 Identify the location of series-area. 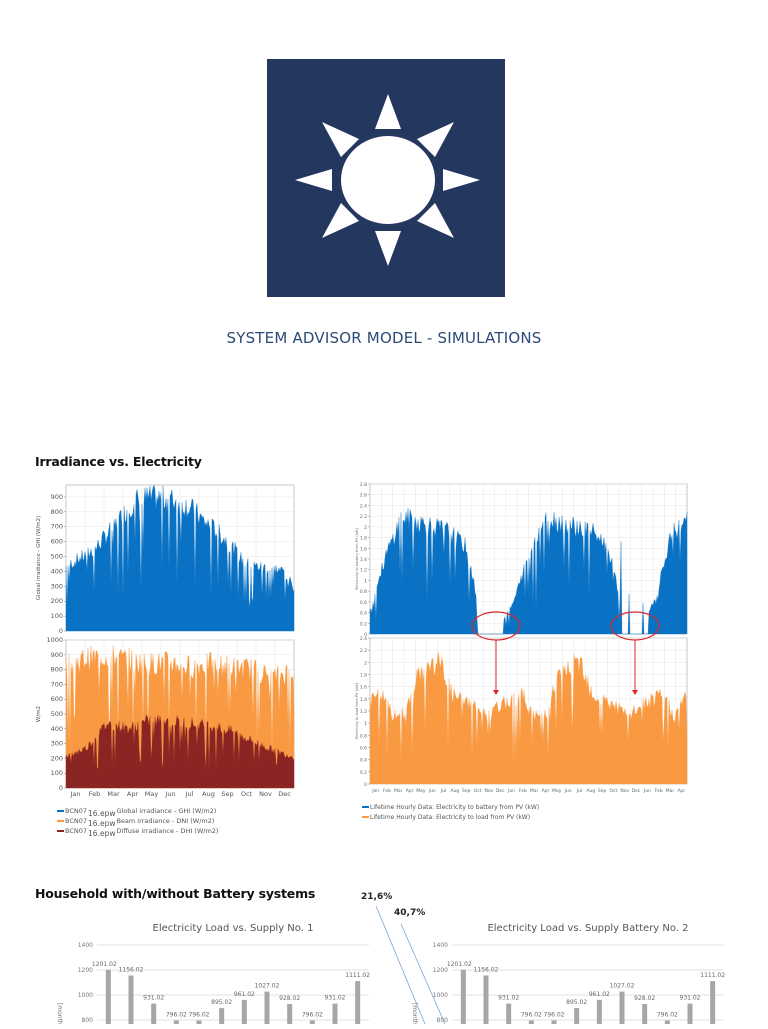
(180, 751).